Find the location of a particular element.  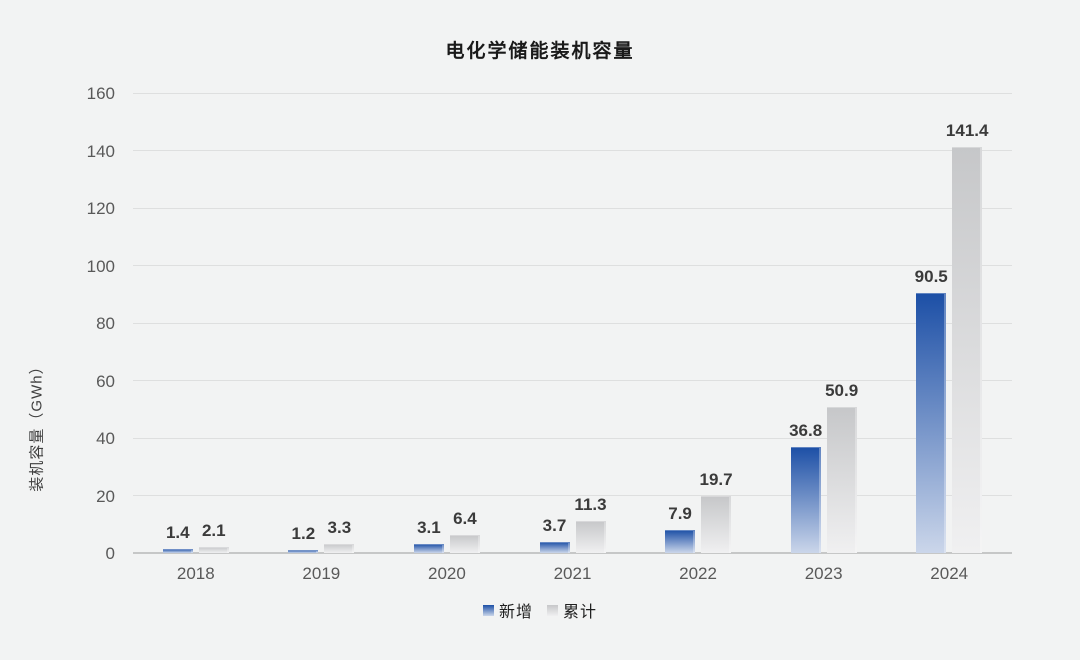

bar-value-label-new-2021: 3.7 is located at coordinates (554, 526).